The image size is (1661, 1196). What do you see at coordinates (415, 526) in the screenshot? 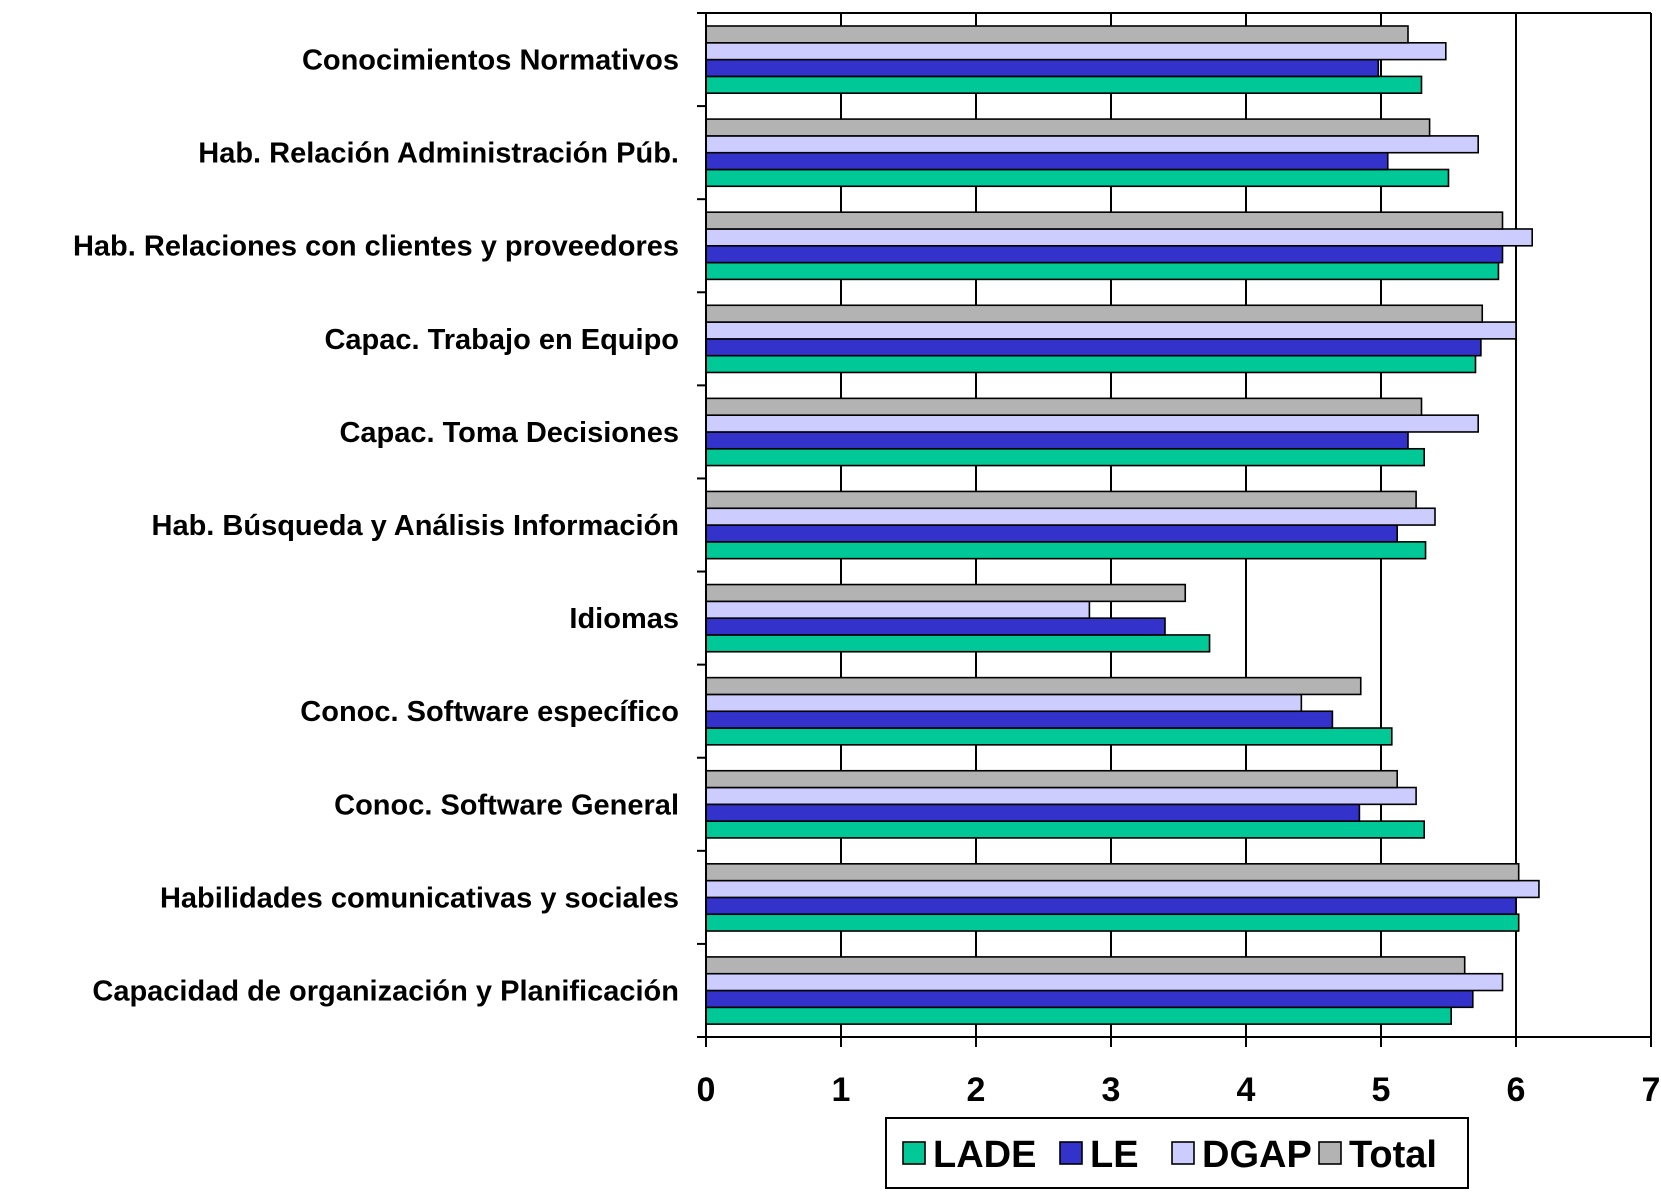
I see `category-label: Hab. Búsqueda y Análisis Información` at bounding box center [415, 526].